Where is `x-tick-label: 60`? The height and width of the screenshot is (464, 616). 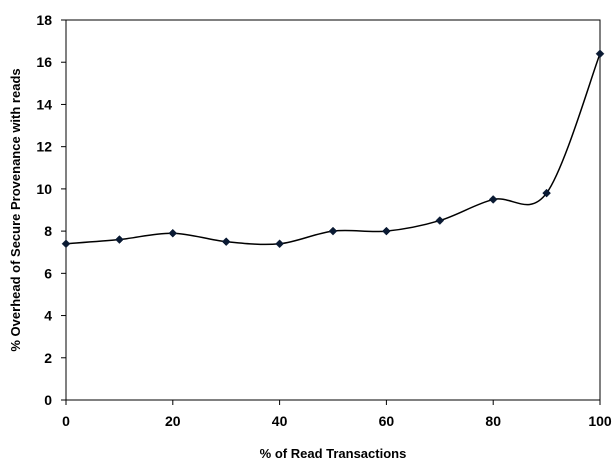
x-tick-label: 60 is located at coordinates (387, 421).